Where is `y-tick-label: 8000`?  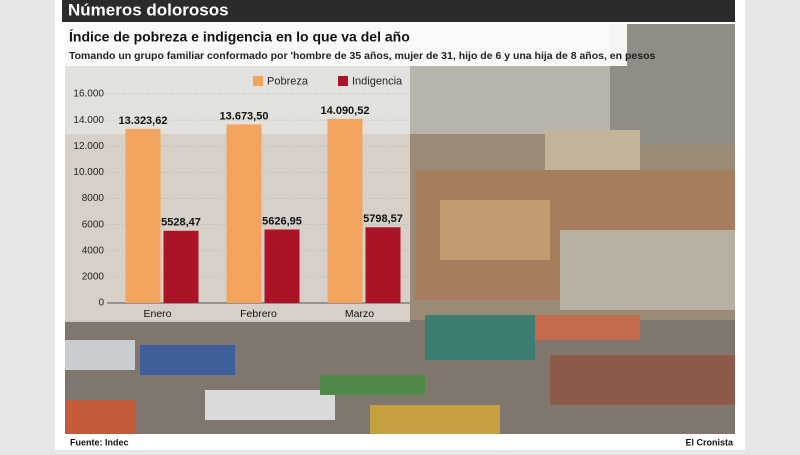
y-tick-label: 8000 is located at coordinates (93, 198).